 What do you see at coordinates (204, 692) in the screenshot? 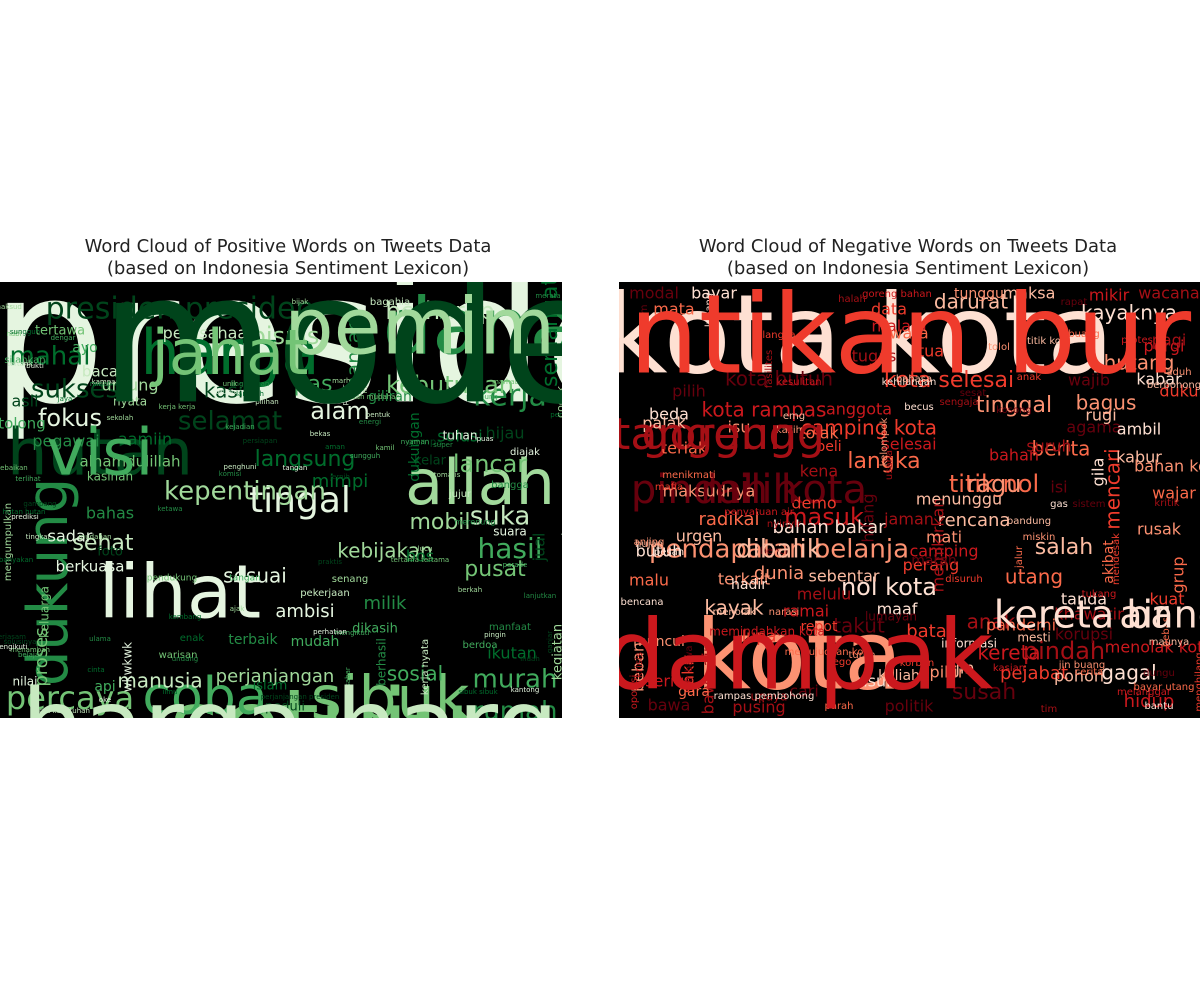
I see `positive-word-9: coba` at bounding box center [204, 692].